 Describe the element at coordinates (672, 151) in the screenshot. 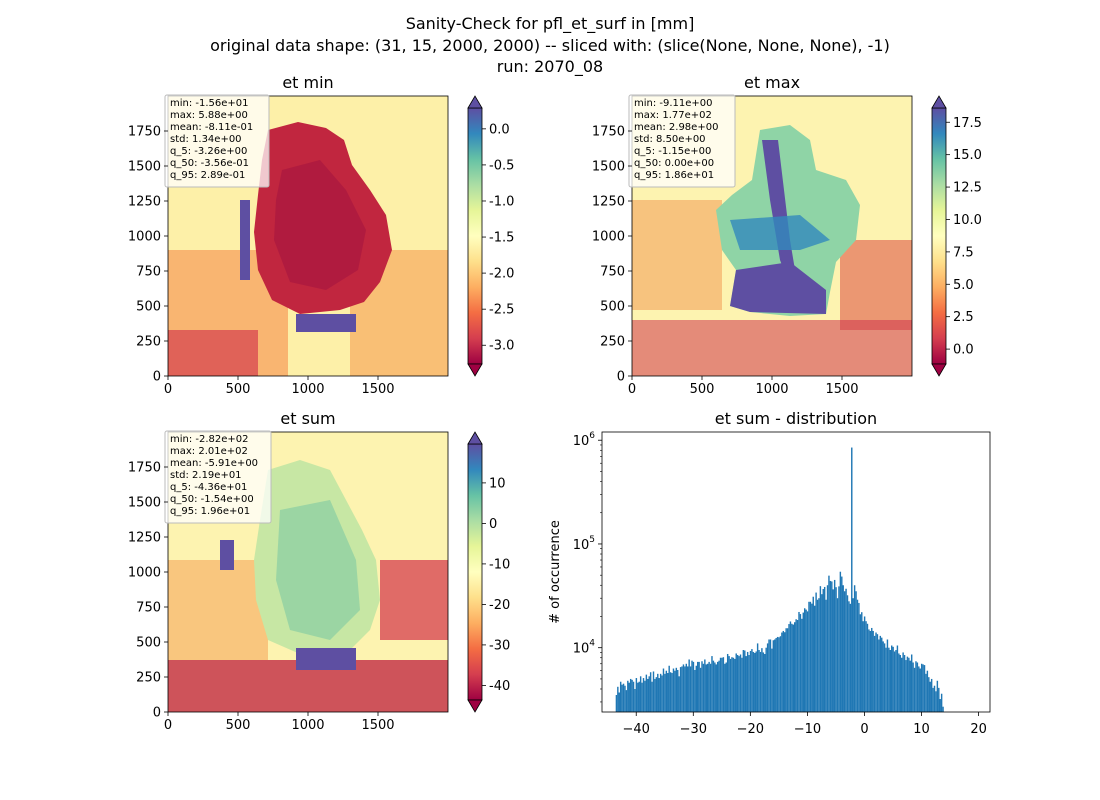

I see `stats-line: q_5: -1.15e+00` at that location.